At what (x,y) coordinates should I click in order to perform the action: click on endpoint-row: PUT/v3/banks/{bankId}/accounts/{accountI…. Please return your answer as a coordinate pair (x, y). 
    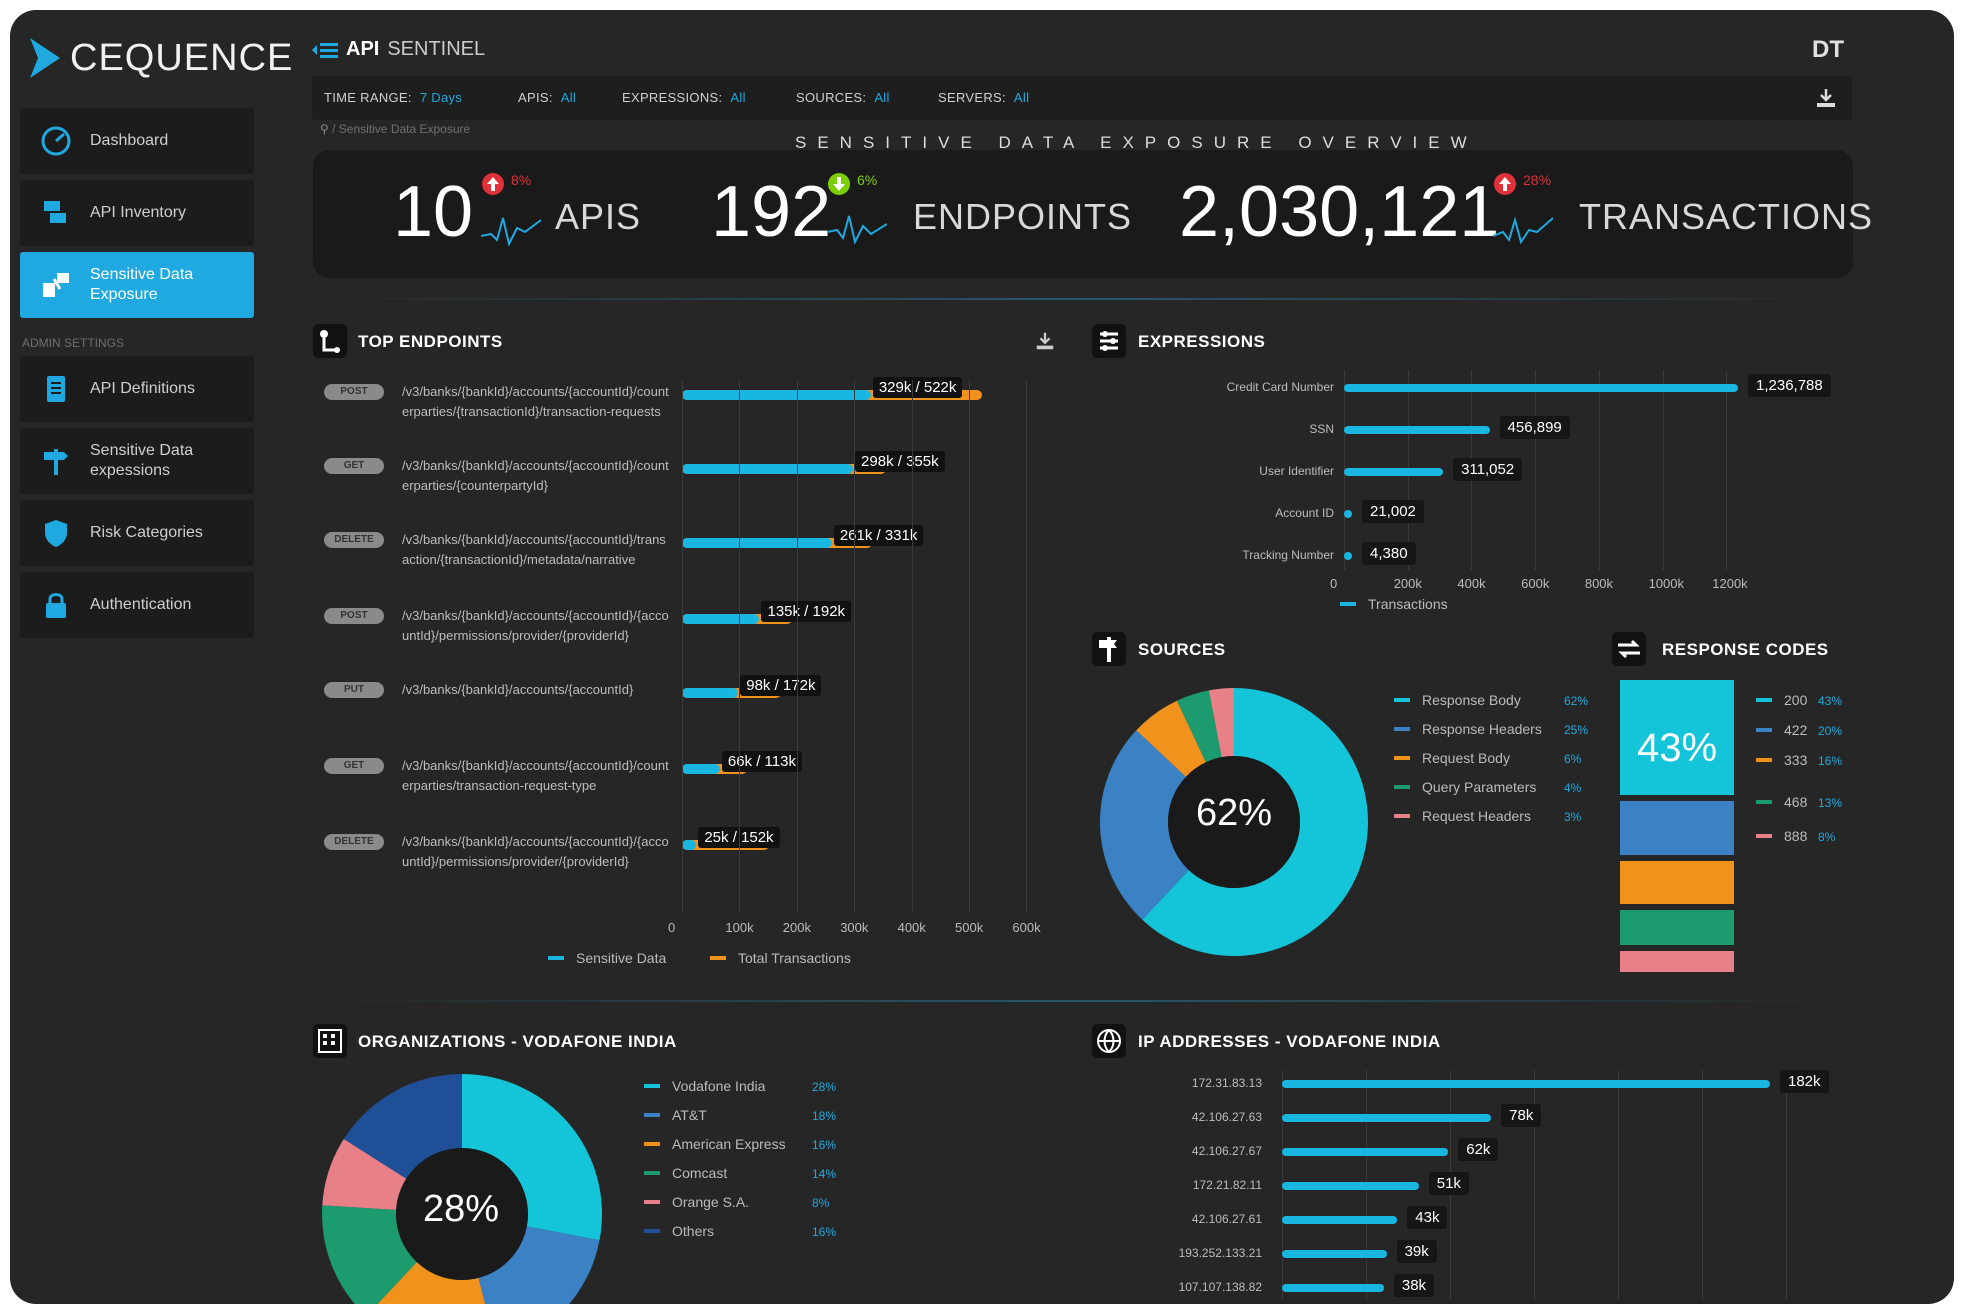
    Looking at the image, I should click on (745, 707).